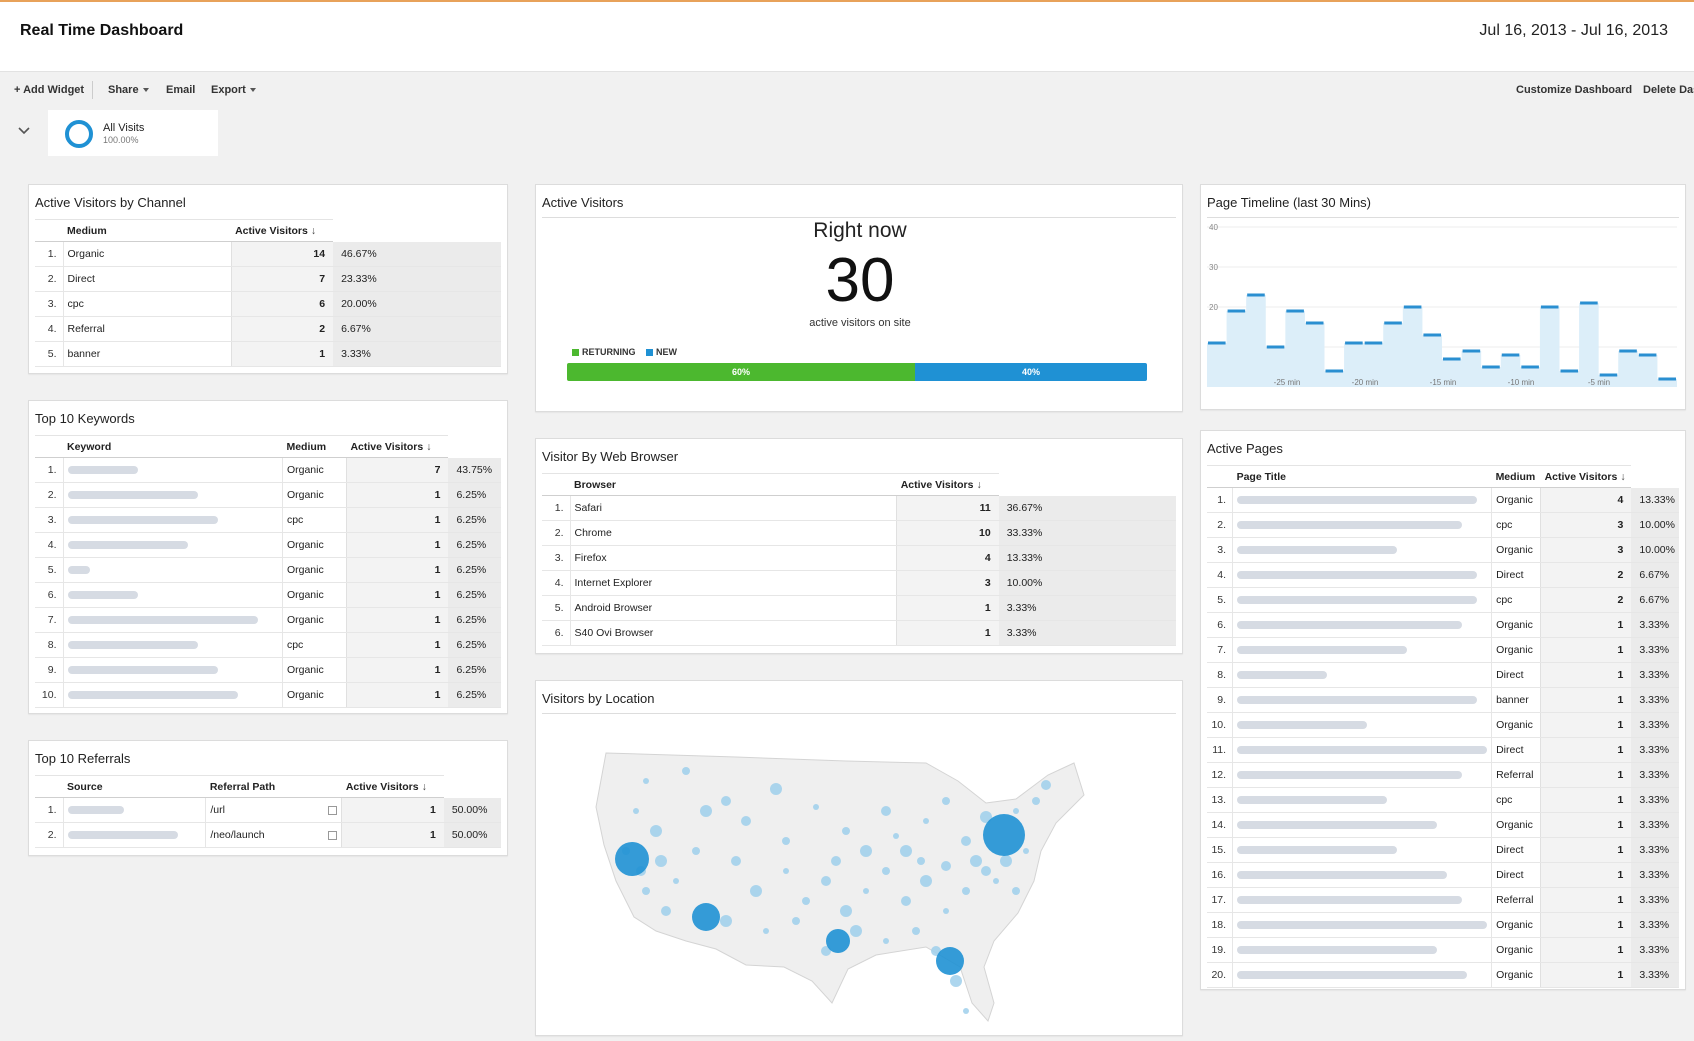 Image resolution: width=1694 pixels, height=1041 pixels. I want to click on table-row: 2. Direct 7 23.33%, so click(268, 279).